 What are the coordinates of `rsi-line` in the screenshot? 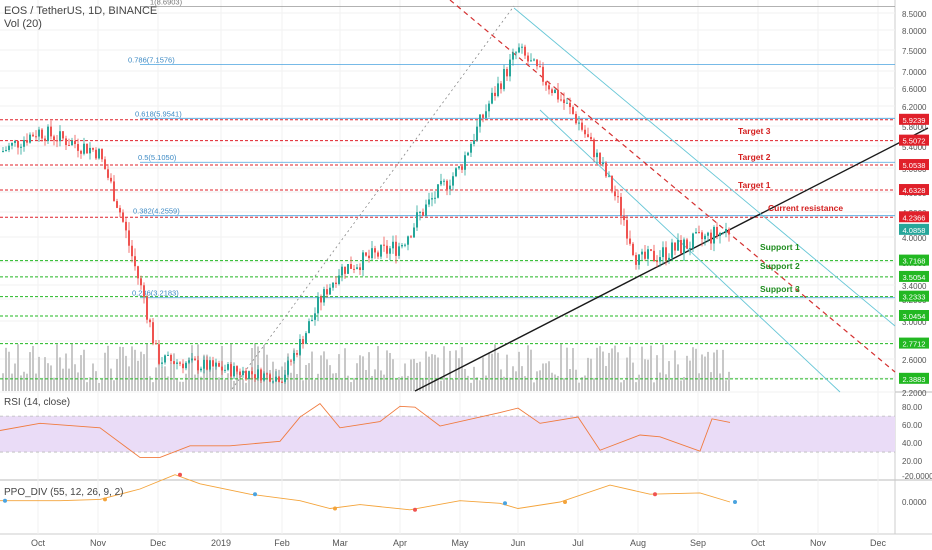 It's located at (365, 430).